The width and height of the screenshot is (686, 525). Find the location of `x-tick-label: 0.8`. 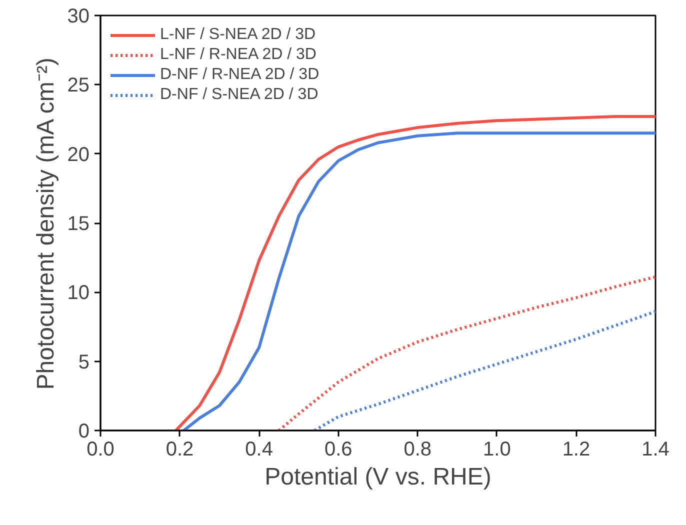

x-tick-label: 0.8 is located at coordinates (418, 449).